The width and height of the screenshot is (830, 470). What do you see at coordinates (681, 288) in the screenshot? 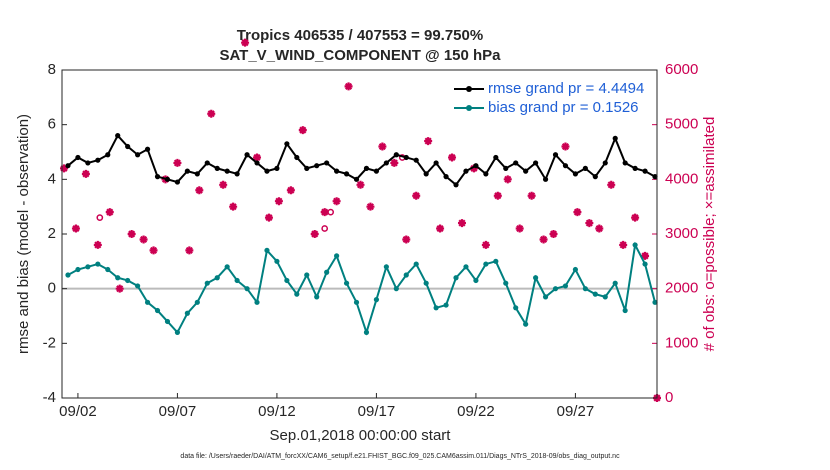
I see `y2-tick-label: 2000` at bounding box center [681, 288].